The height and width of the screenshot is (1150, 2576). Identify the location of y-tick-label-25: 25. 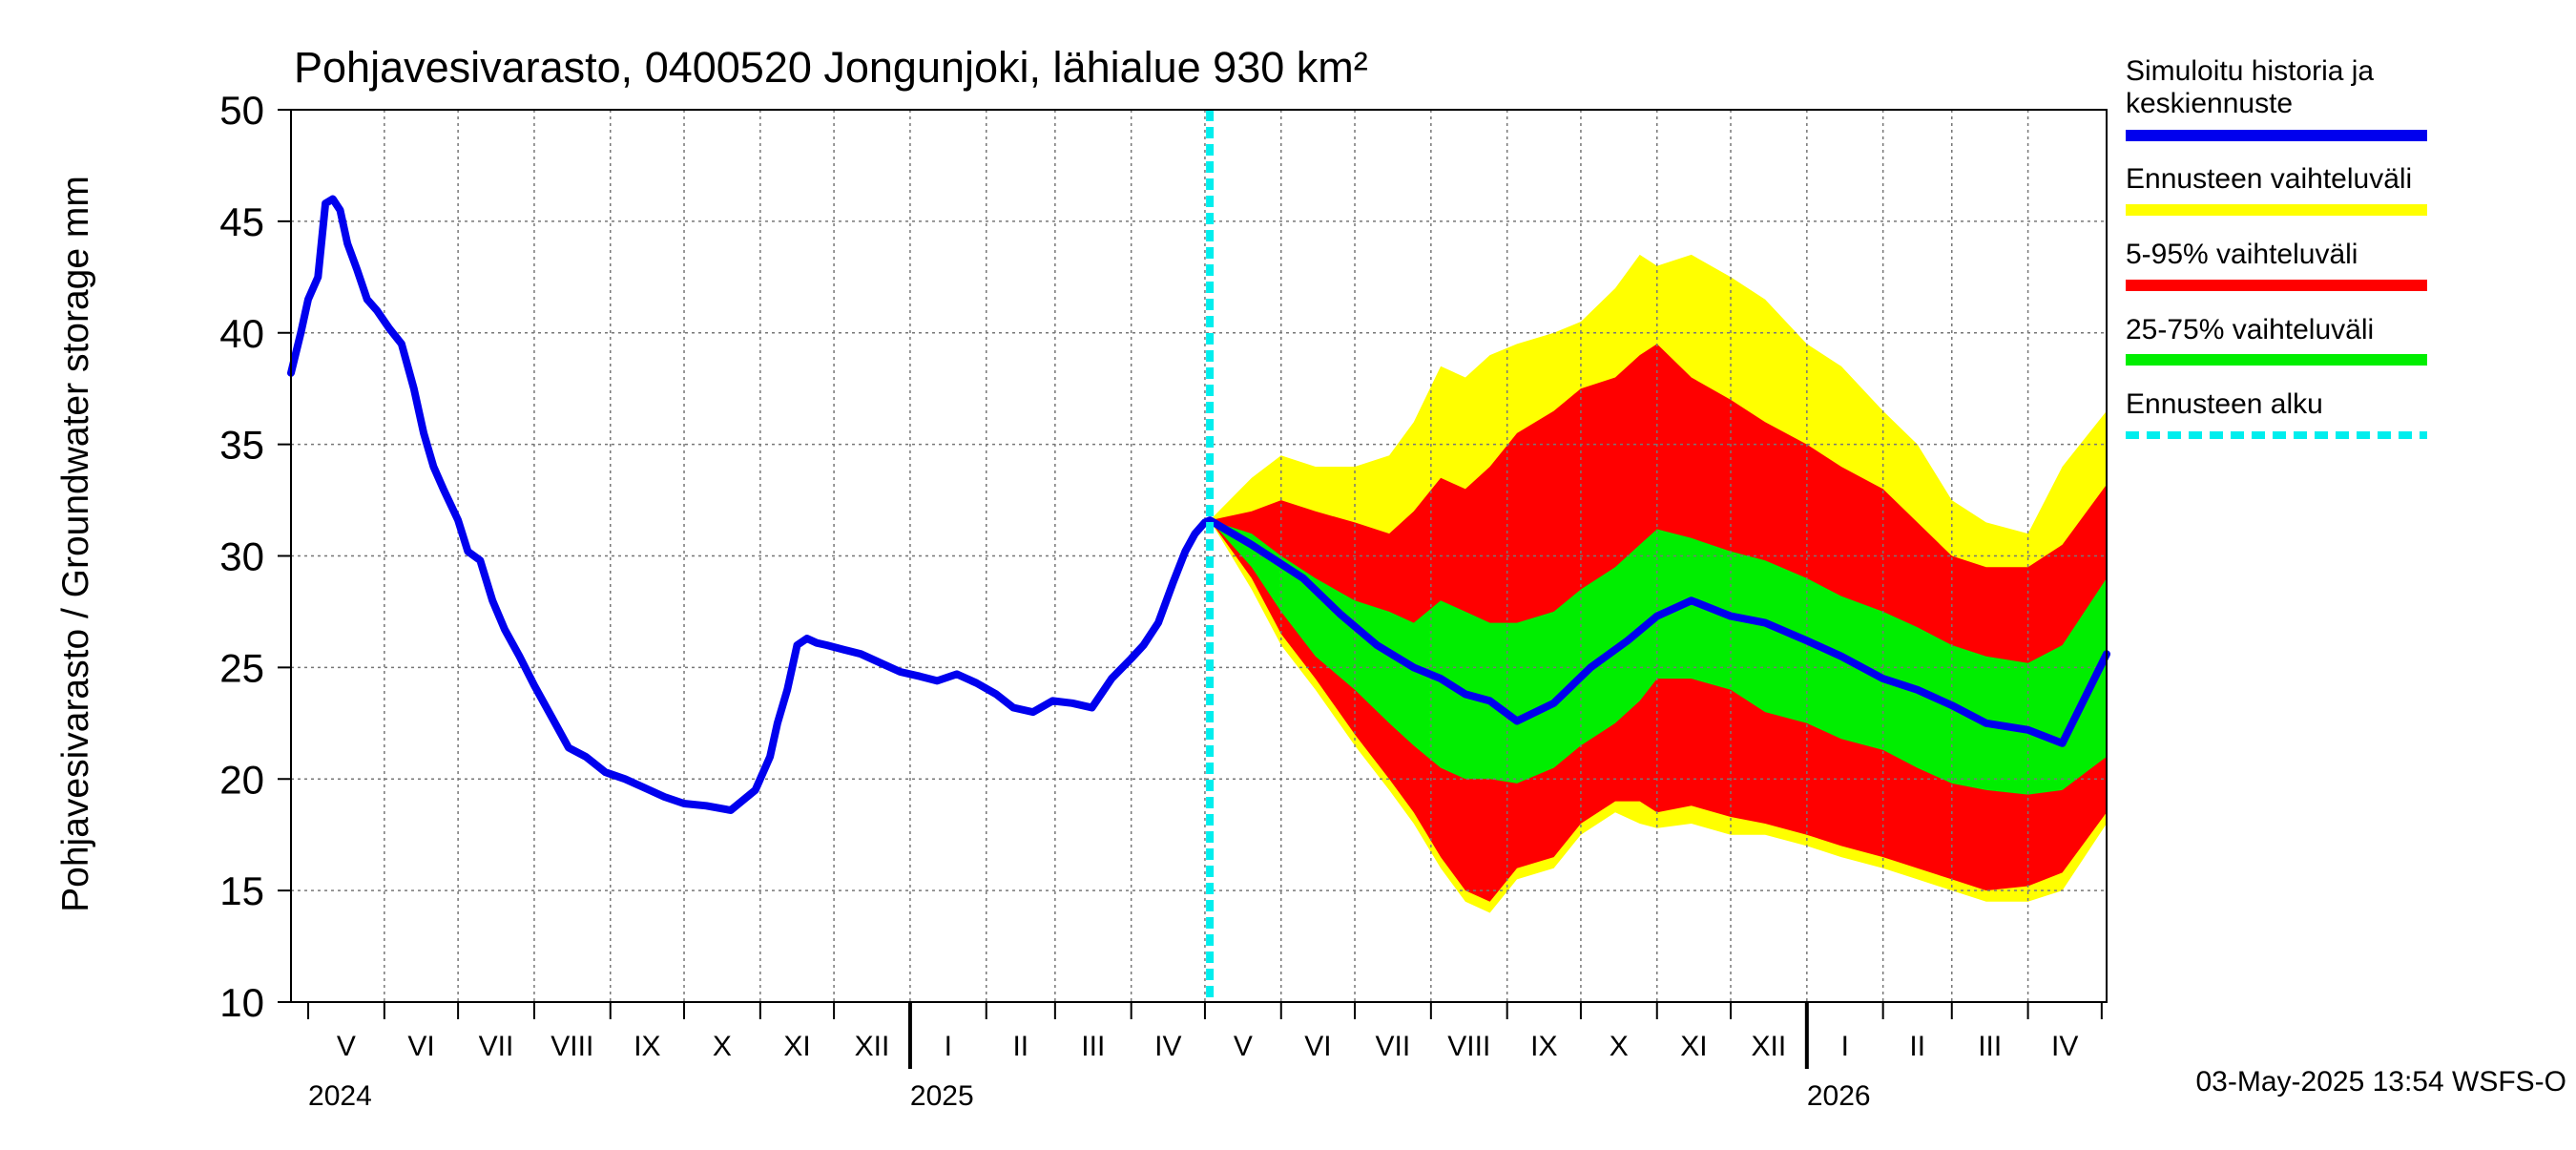
(241, 667).